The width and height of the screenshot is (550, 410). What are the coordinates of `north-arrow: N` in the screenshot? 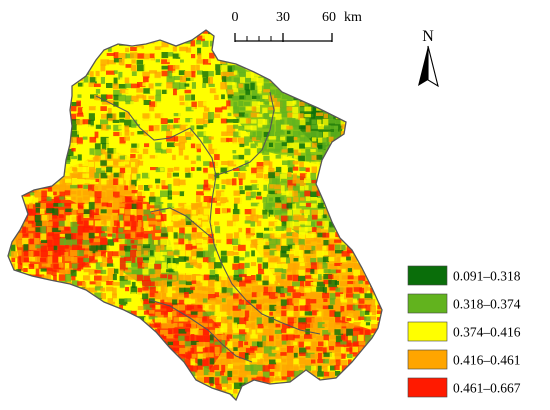 It's located at (428, 58).